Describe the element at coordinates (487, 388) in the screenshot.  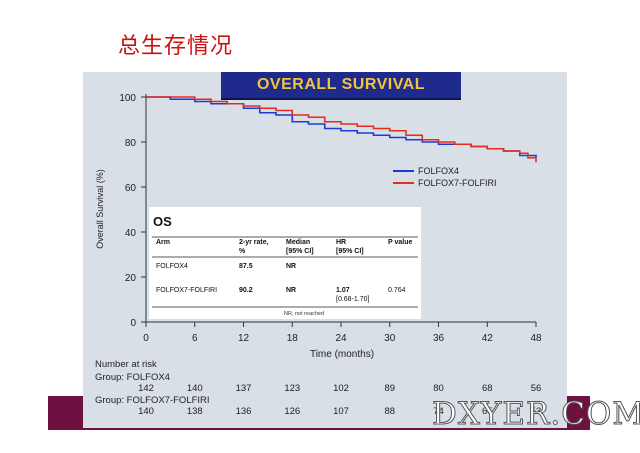
I see `risk-count: 68` at that location.